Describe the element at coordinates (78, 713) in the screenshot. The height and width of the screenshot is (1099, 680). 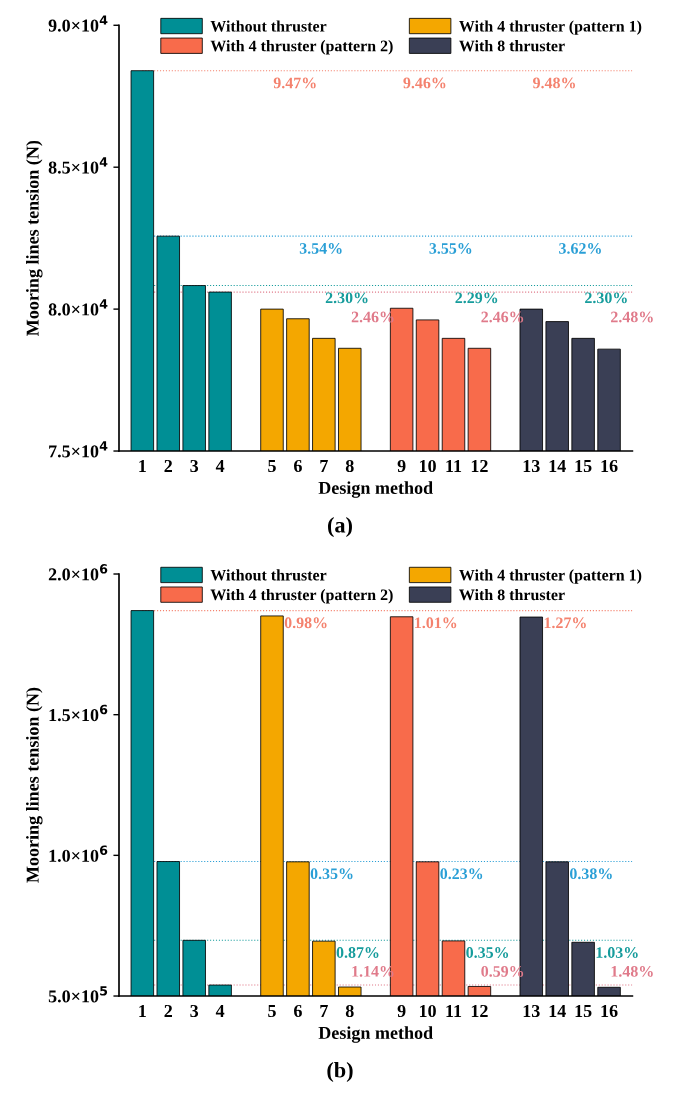
I see `y-tick-label: 1.5×10$^{6}$` at that location.